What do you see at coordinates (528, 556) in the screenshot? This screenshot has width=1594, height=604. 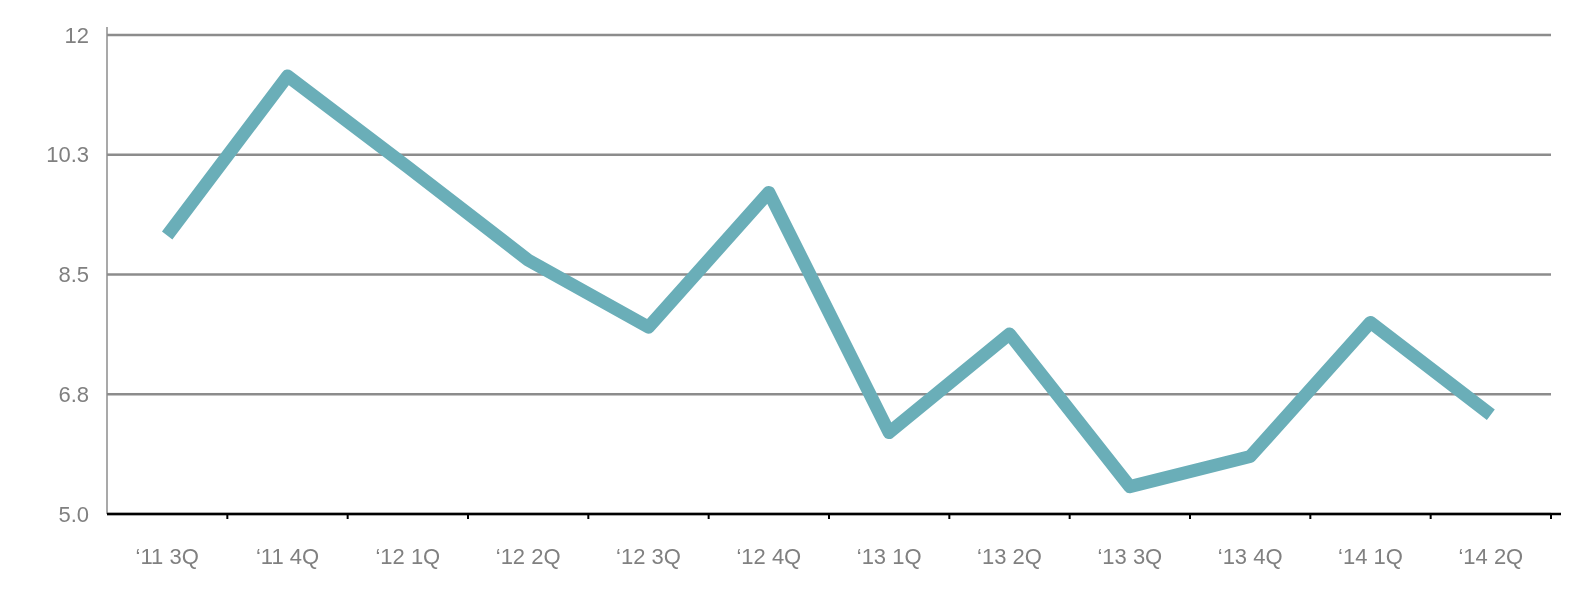 I see `x-tick-label: ‘12 2Q` at bounding box center [528, 556].